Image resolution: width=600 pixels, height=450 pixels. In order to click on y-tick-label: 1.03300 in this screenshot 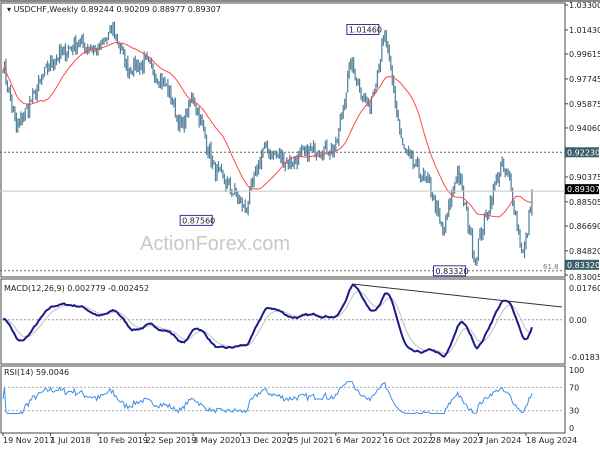, I will do `click(584, 5)`.